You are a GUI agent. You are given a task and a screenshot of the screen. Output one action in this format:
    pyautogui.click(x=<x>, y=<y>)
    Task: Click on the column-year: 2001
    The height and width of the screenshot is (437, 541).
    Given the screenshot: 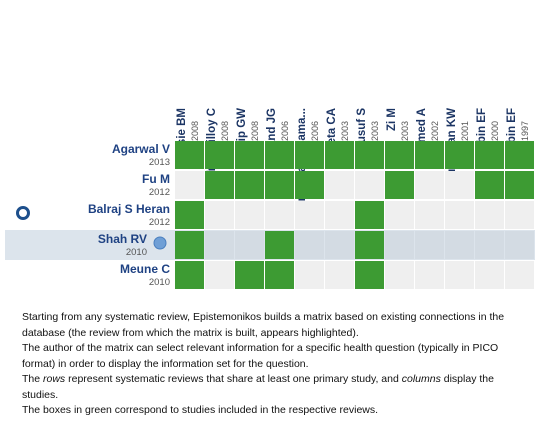 What is the action you would take?
    pyautogui.click(x=465, y=131)
    